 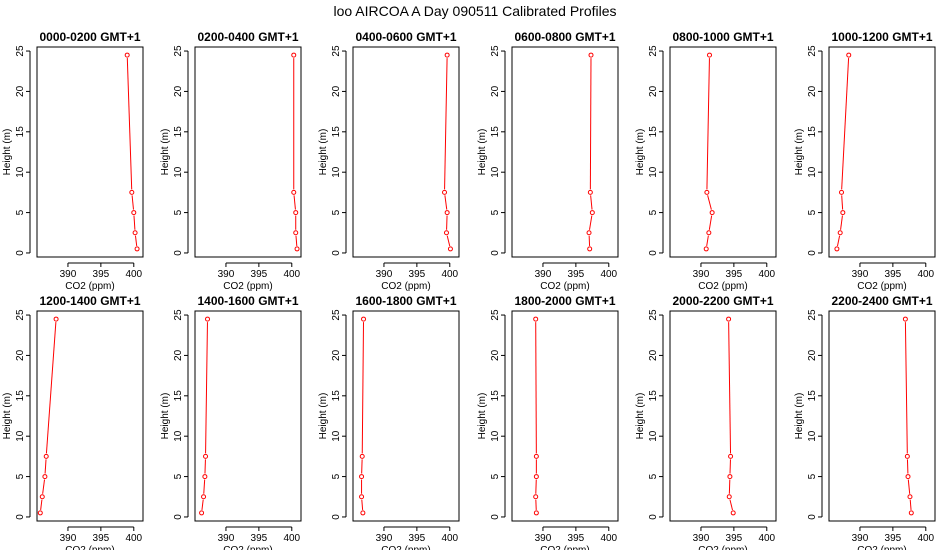 What do you see at coordinates (881, 37) in the screenshot?
I see `panel-title: 1000-1200 GMT+1` at bounding box center [881, 37].